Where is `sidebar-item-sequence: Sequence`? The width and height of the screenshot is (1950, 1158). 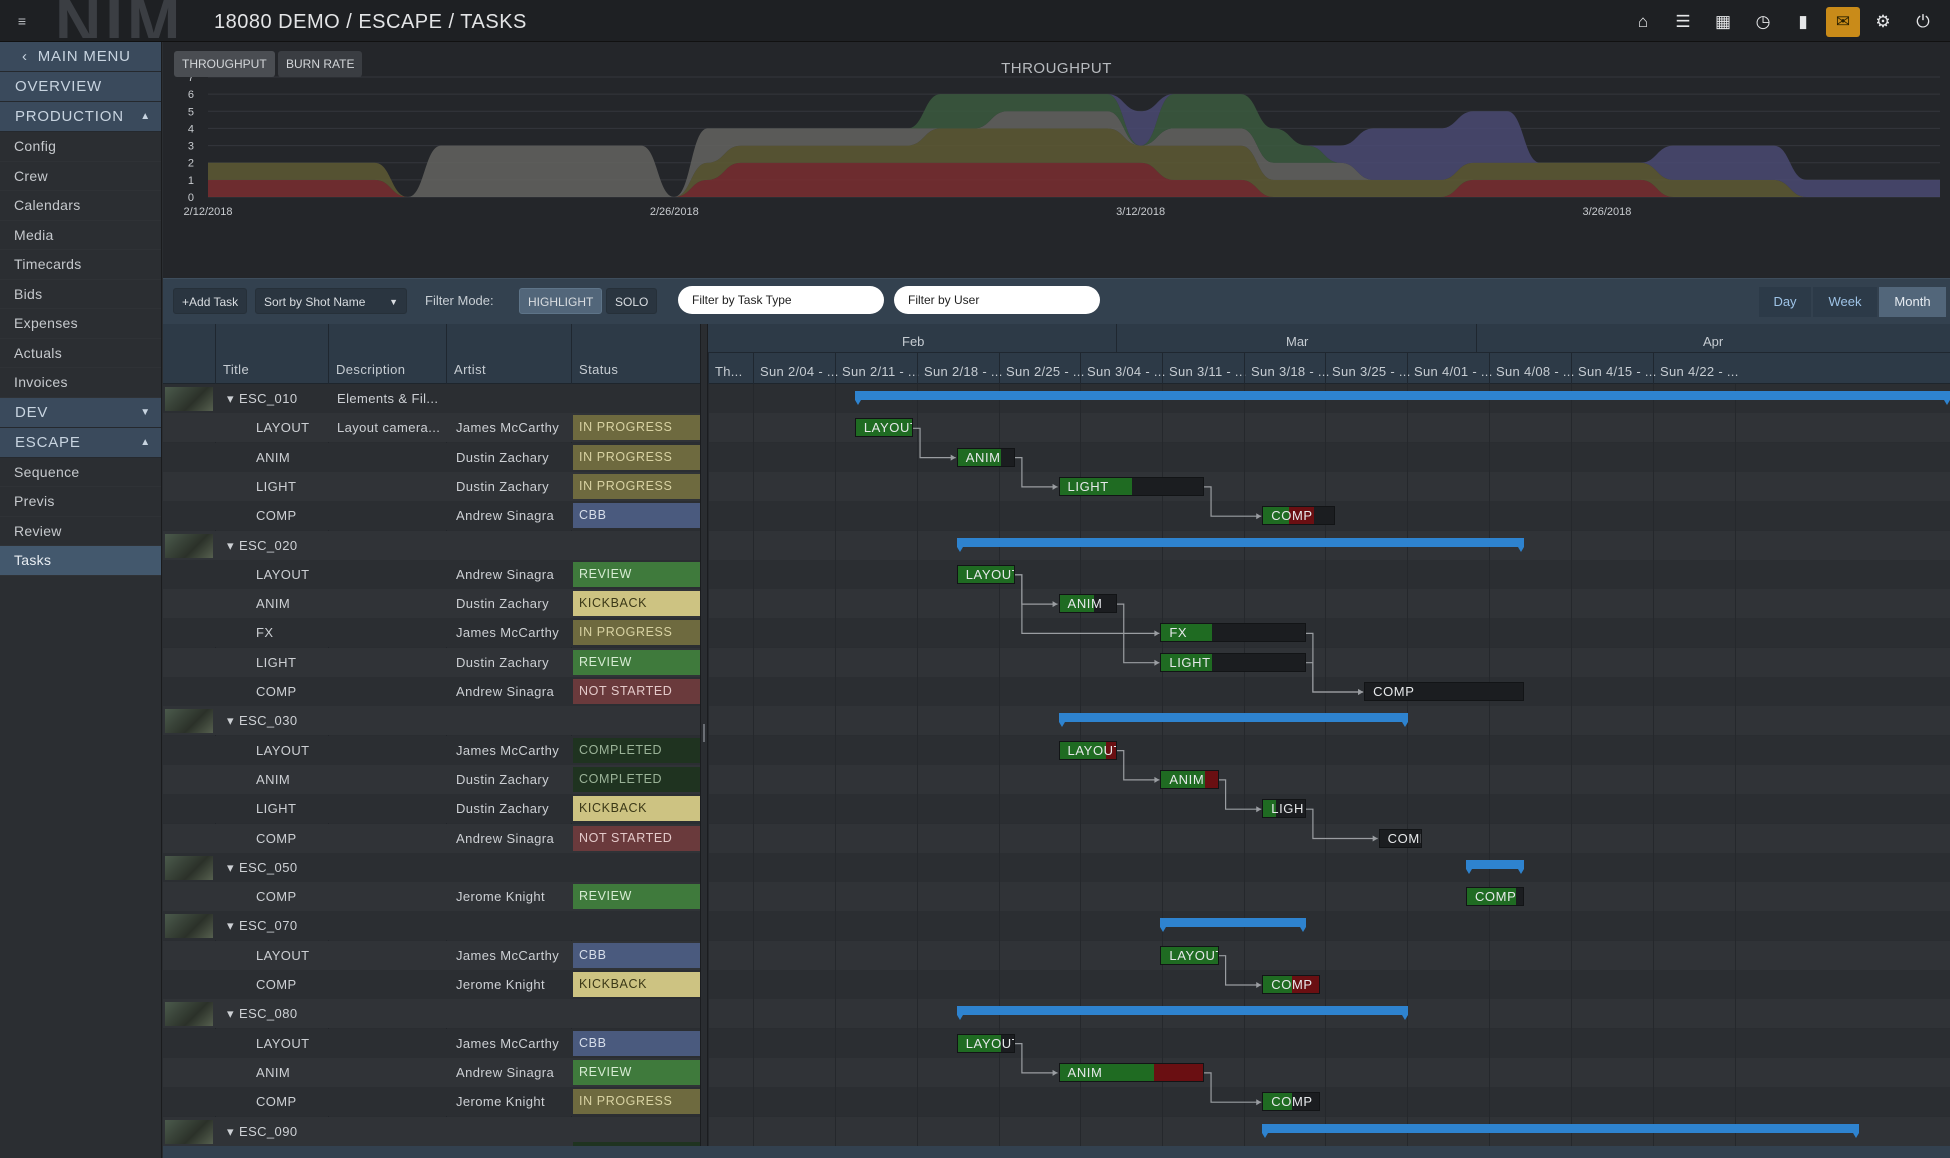 sidebar-item-sequence: Sequence is located at coordinates (80, 472).